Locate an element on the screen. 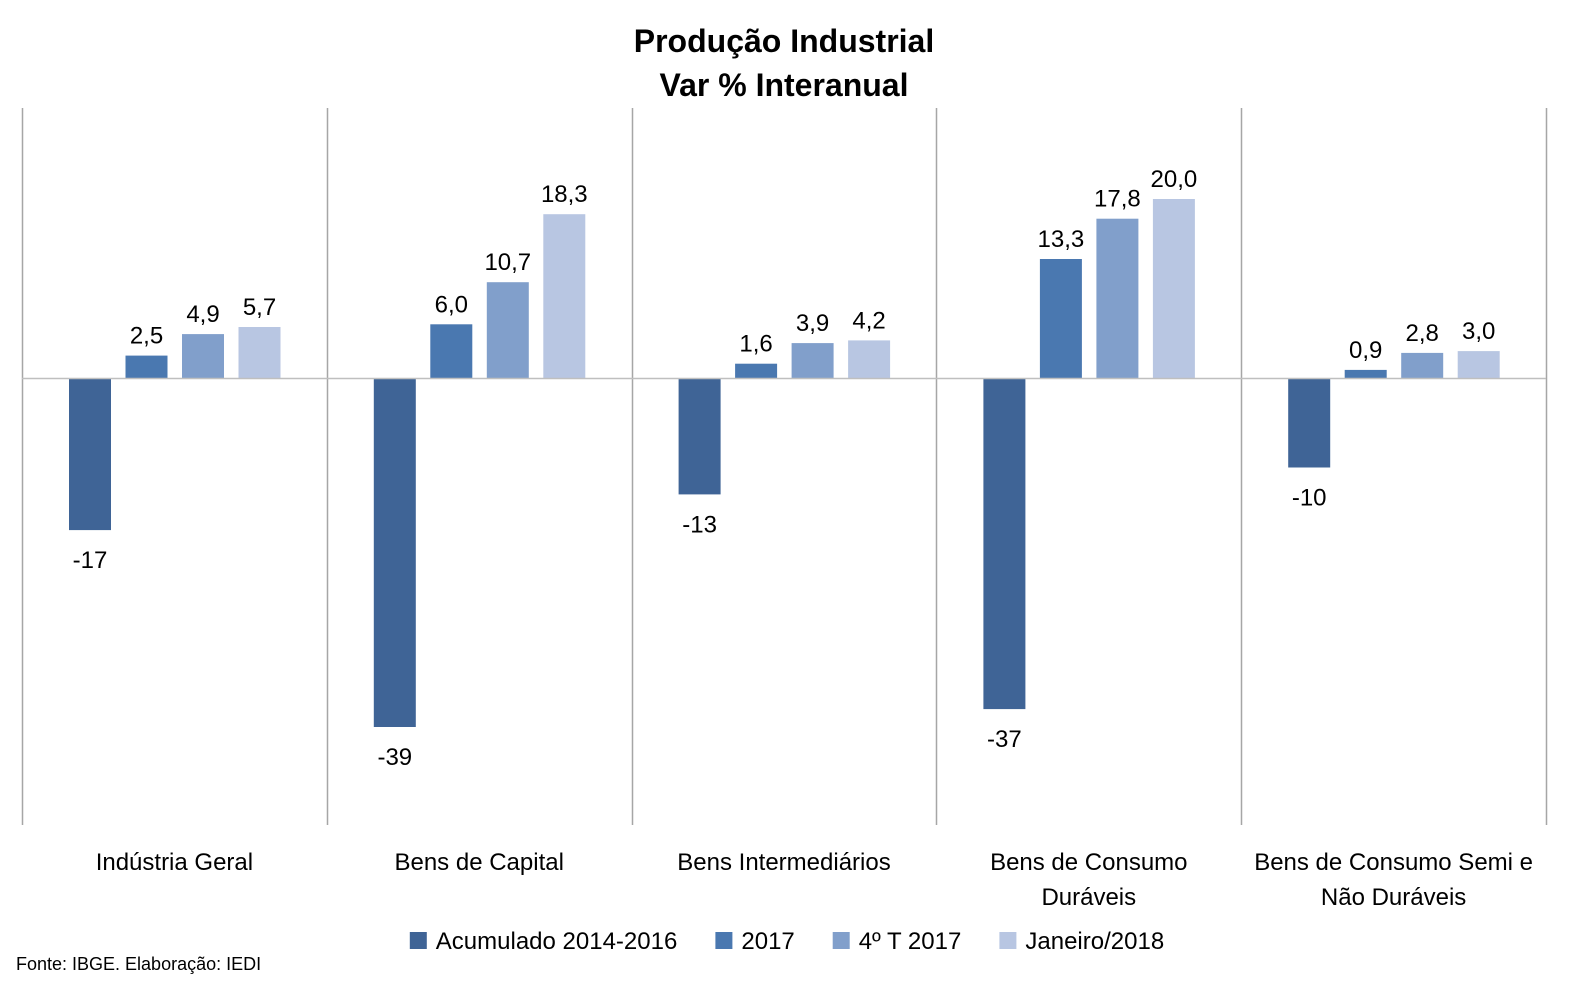 This screenshot has width=1581, height=984. category-label: Bens de Consumo is located at coordinates (1088, 862).